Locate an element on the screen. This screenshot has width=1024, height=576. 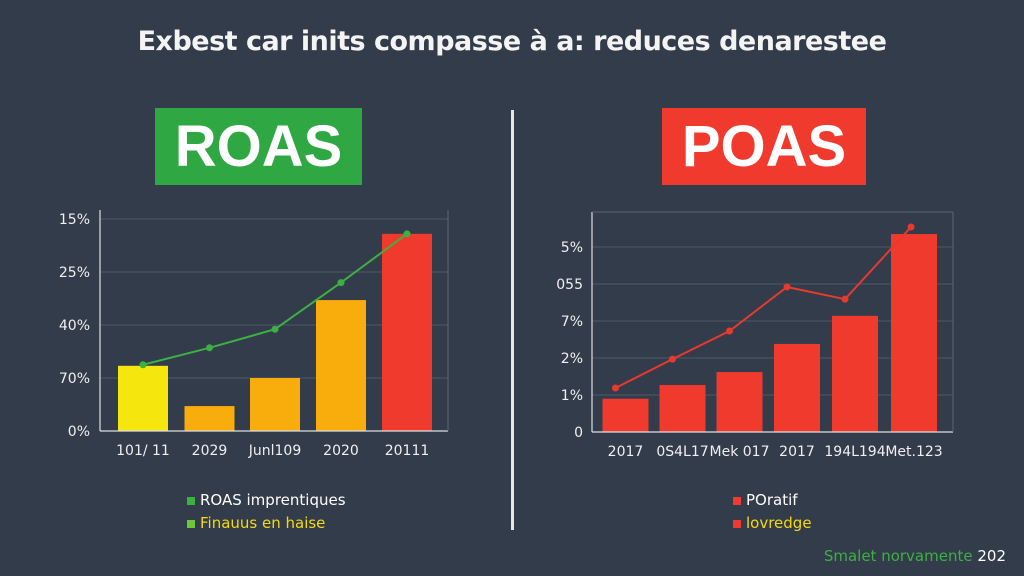
legend-item: Finauus en haise is located at coordinates (266, 523).